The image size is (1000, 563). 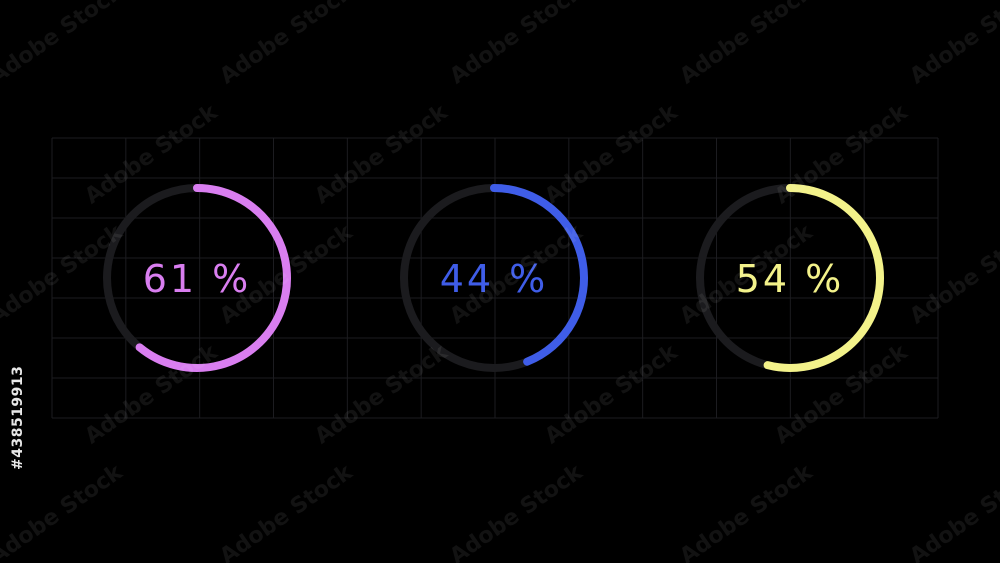 I want to click on progress-ring-3: 54 %, so click(x=790, y=278).